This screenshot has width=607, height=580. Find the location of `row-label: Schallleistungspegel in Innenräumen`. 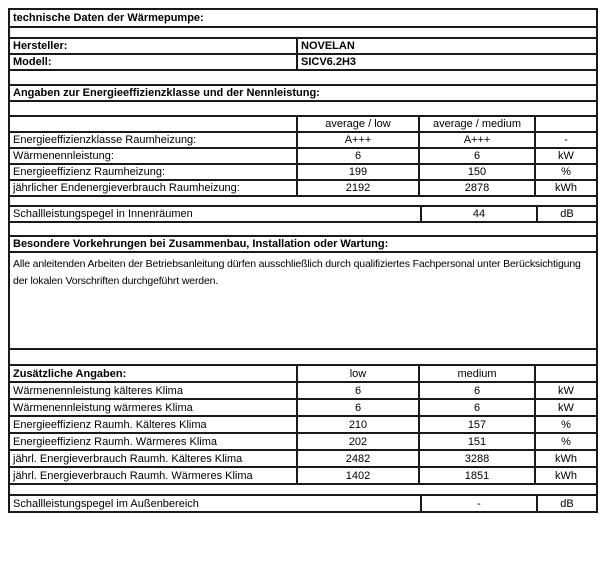

row-label: Schallleistungspegel in Innenräumen is located at coordinates (103, 214).